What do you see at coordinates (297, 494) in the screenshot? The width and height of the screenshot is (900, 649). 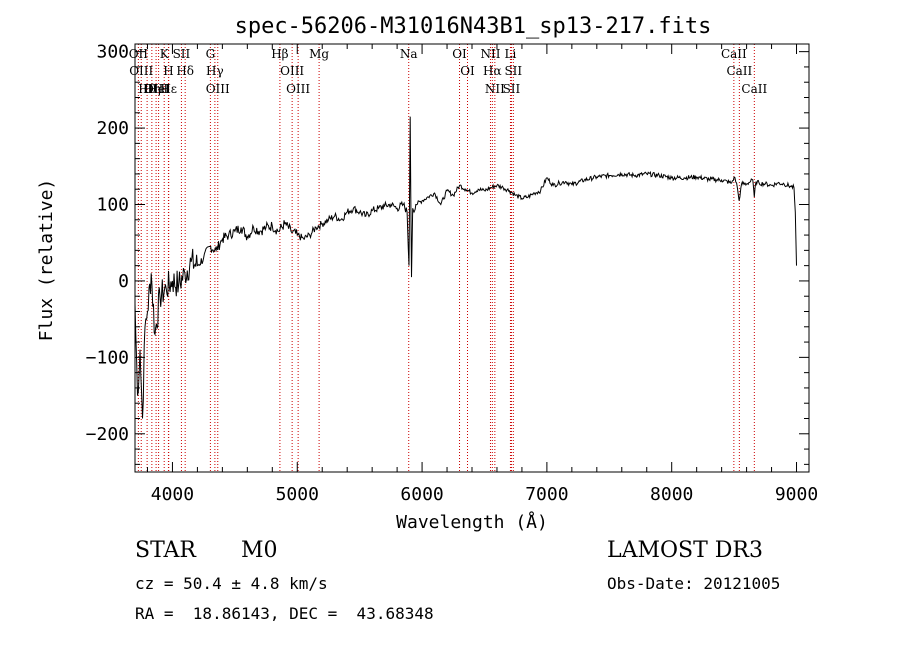 I see `x-tick-label: 5000` at bounding box center [297, 494].